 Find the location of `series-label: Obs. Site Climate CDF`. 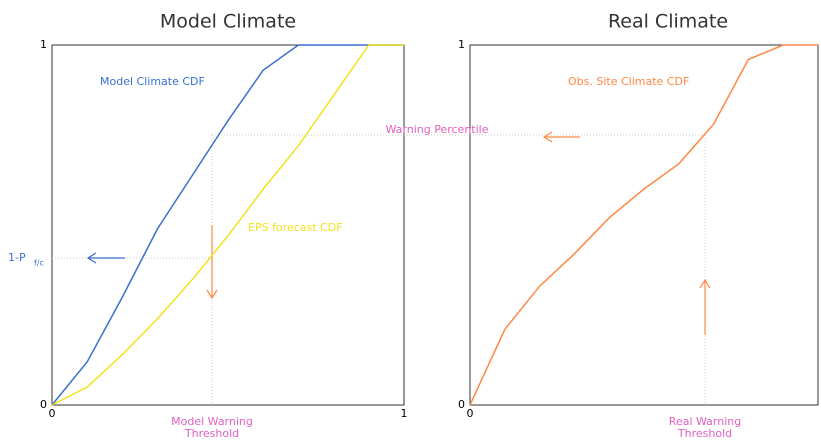

series-label: Obs. Site Climate CDF is located at coordinates (628, 81).